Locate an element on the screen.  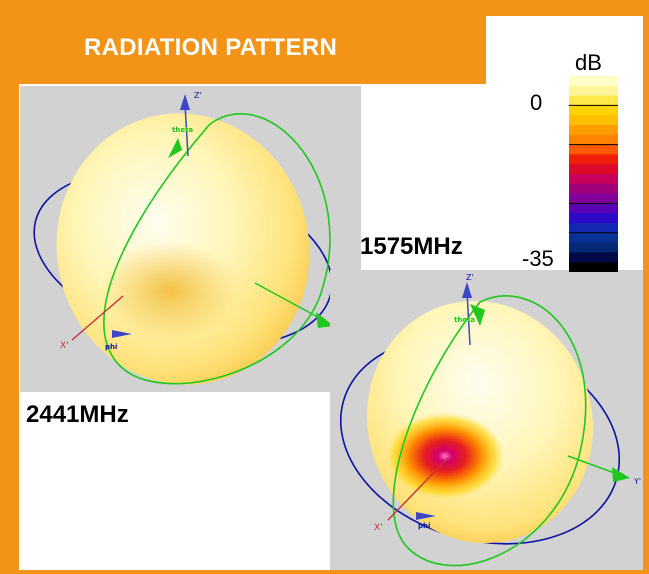
colorbar is located at coordinates (593, 174).